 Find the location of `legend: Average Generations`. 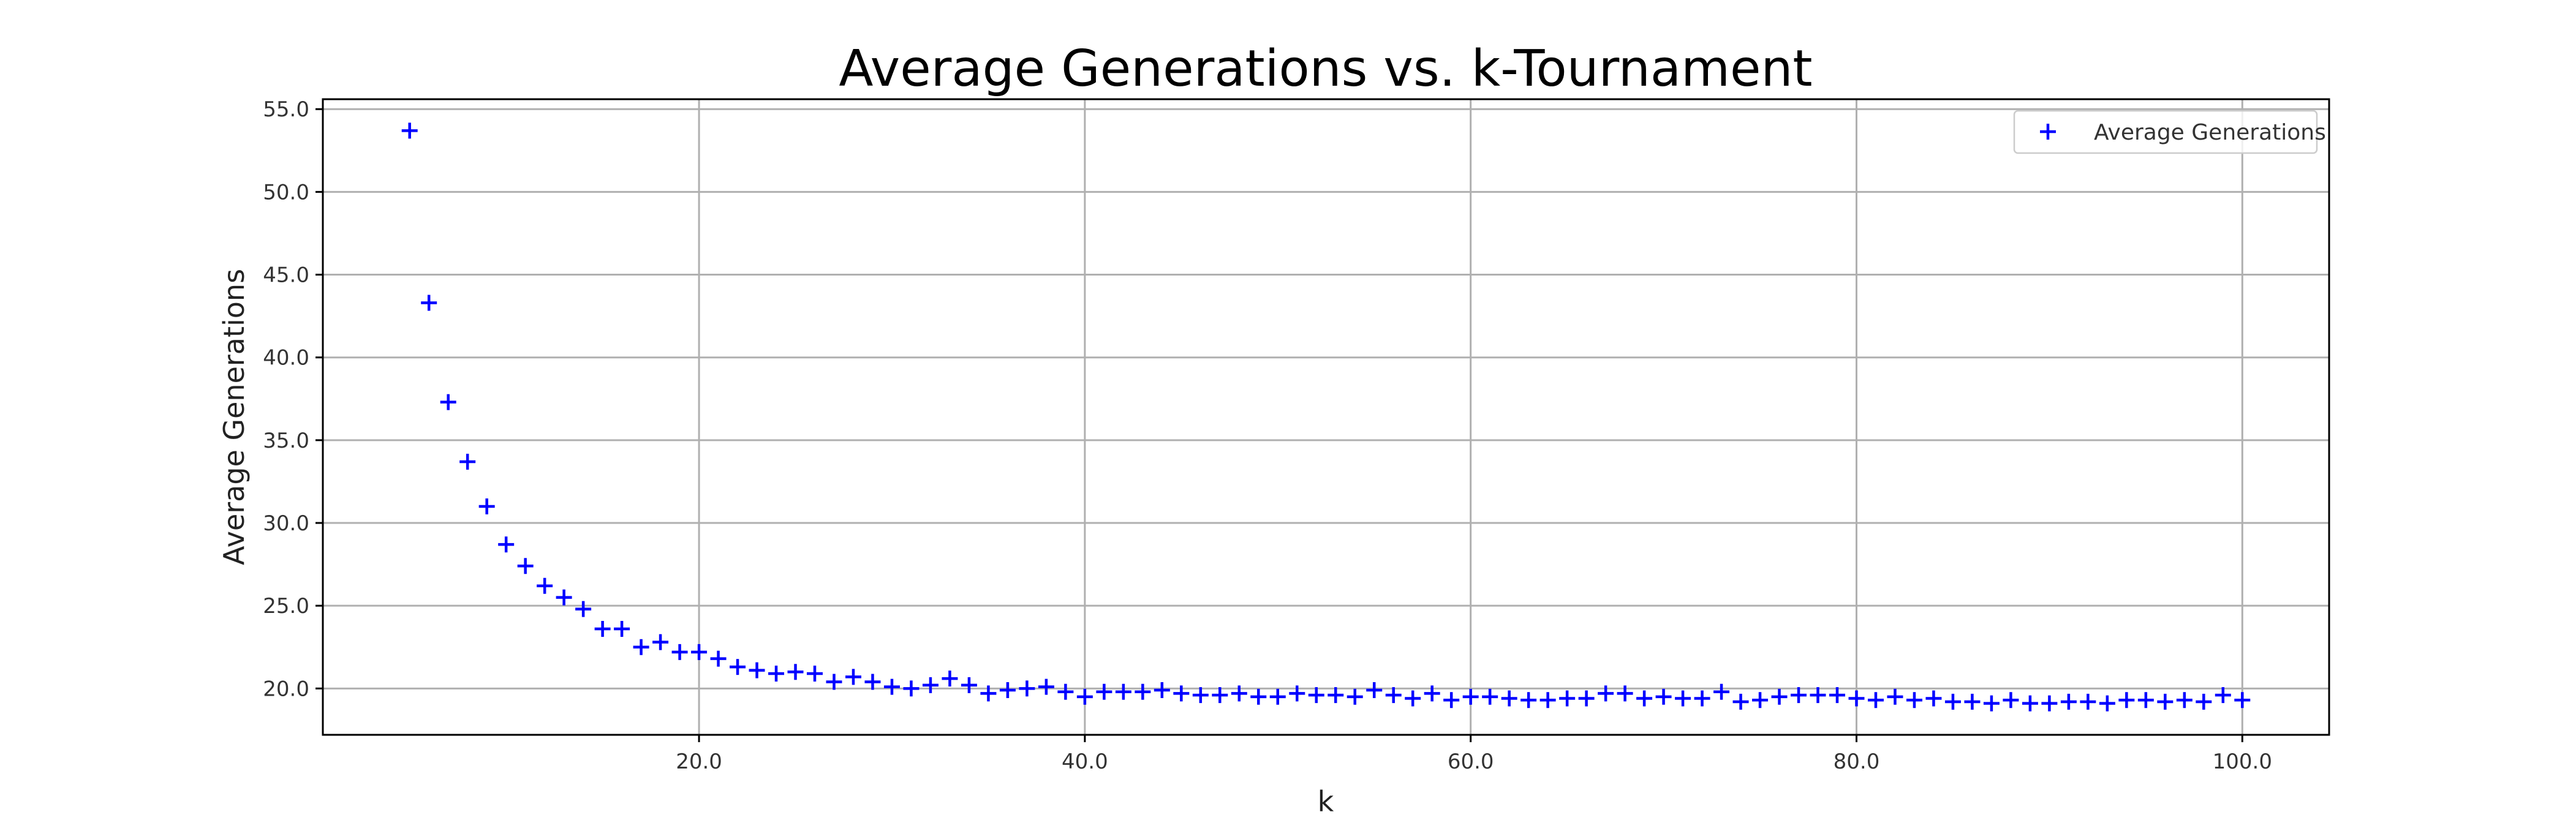

legend: Average Generations is located at coordinates (2169, 132).